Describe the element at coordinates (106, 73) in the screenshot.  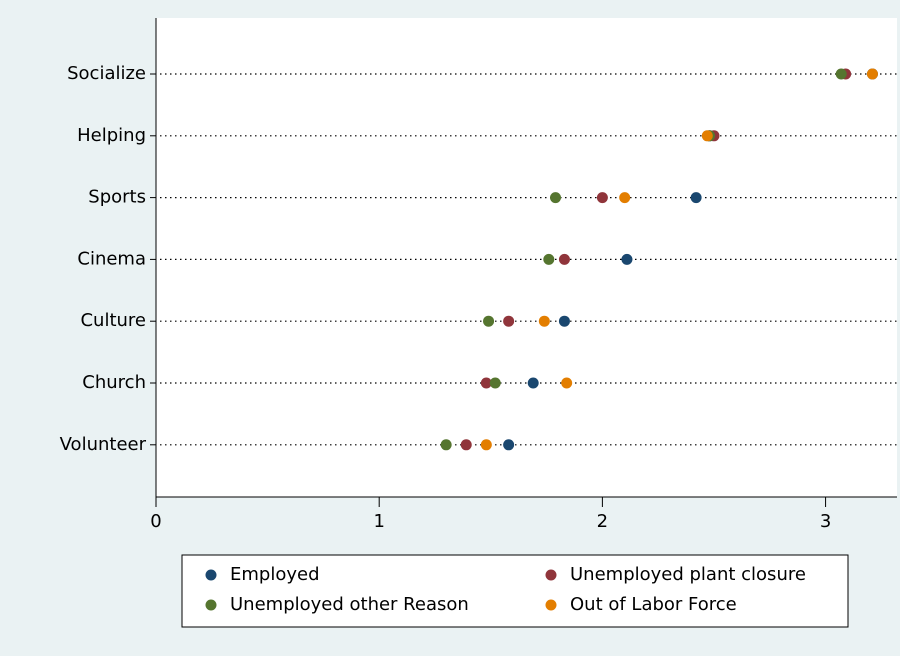
I see `y-tick-label: Socialize` at that location.